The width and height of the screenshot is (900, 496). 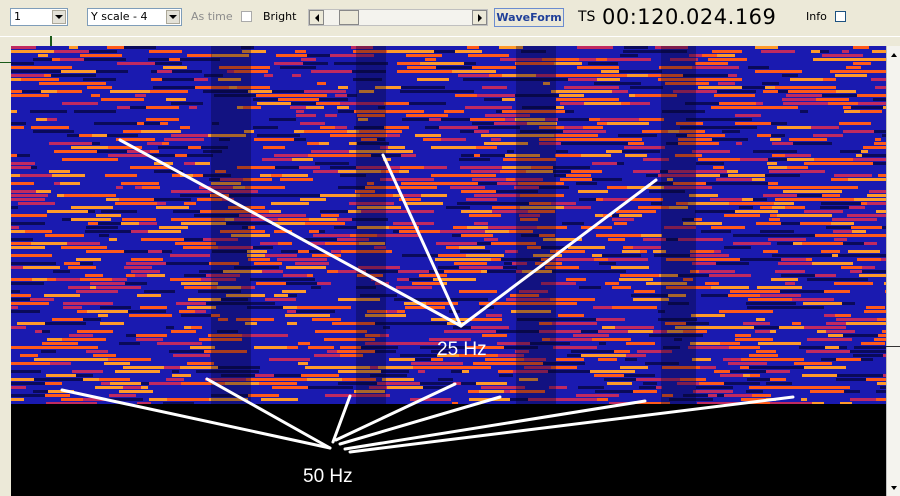 What do you see at coordinates (450, 41) in the screenshot?
I see `timeline-ruler` at bounding box center [450, 41].